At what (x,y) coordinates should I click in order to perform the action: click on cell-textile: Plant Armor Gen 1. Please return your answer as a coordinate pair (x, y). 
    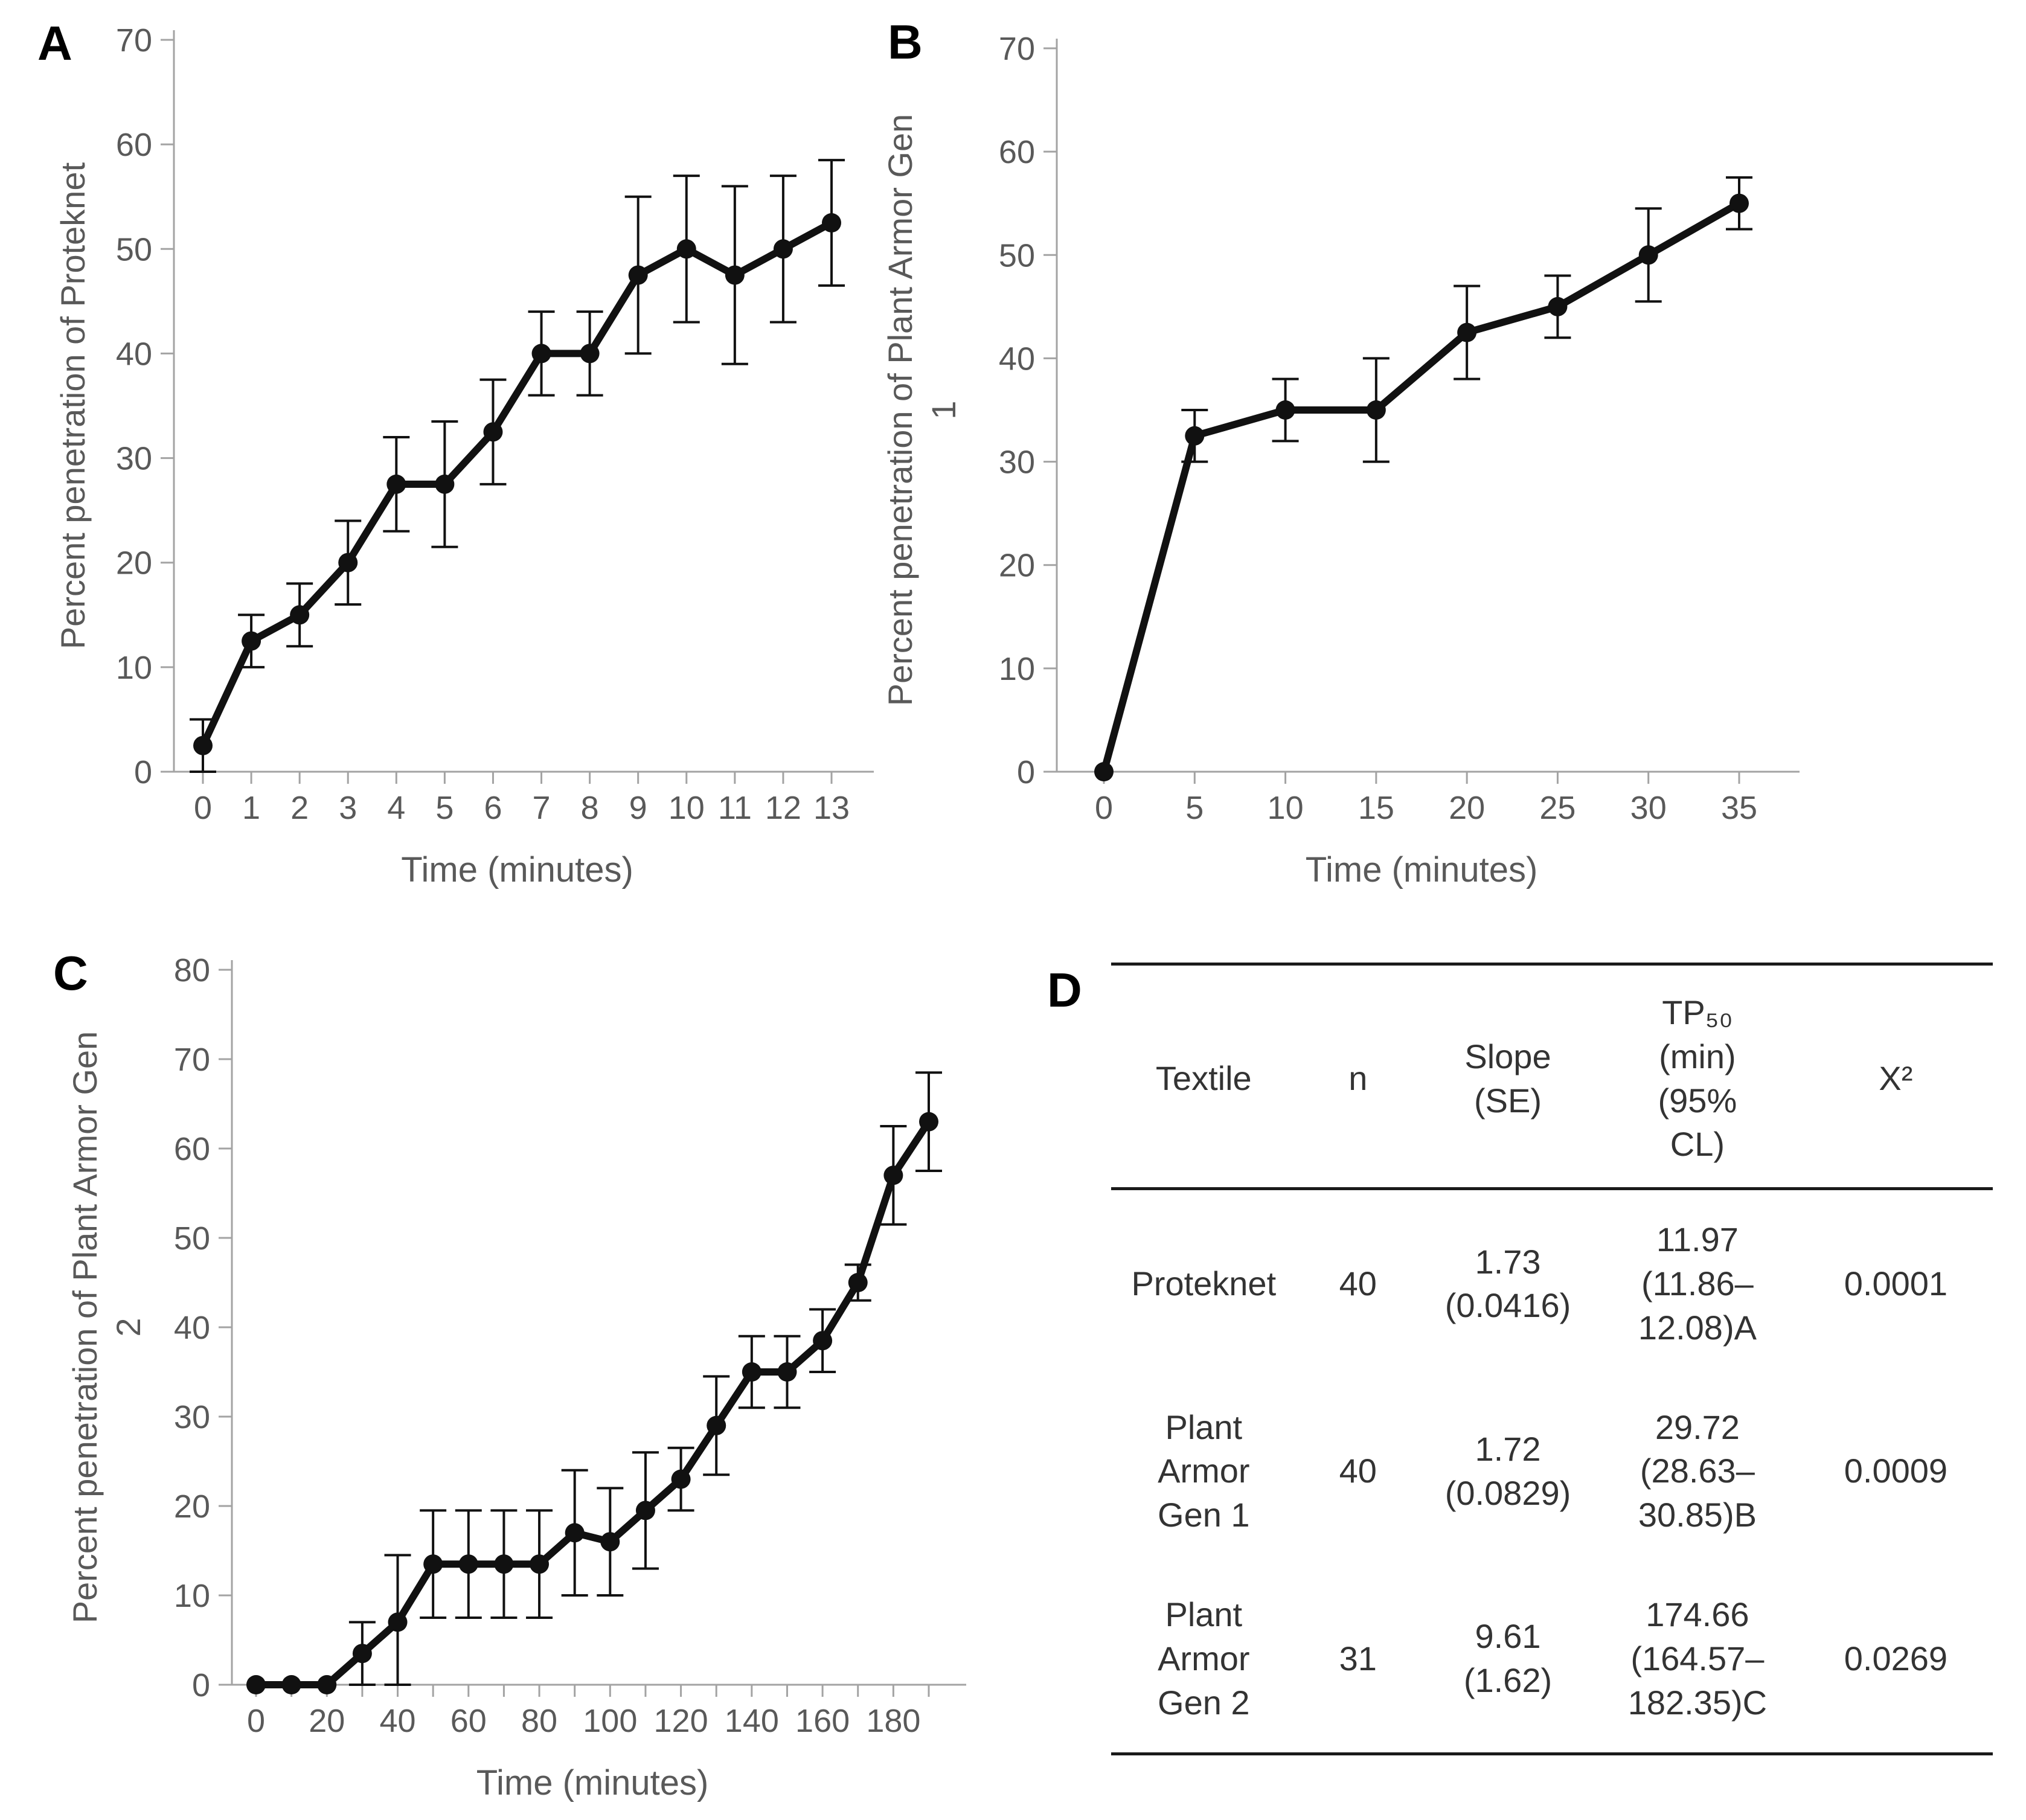
    Looking at the image, I should click on (1204, 1471).